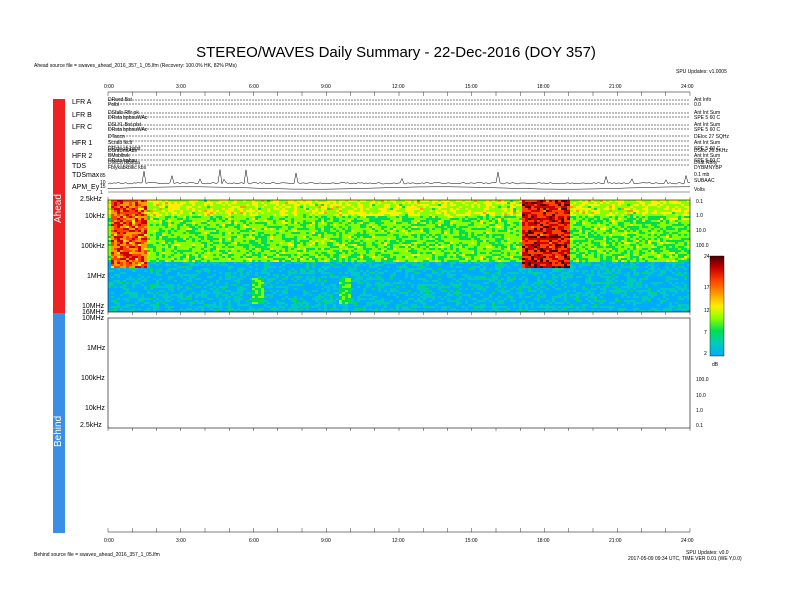 This screenshot has width=792, height=612. Describe the element at coordinates (699, 426) in the screenshot. I see `scale-label: 0.1` at that location.